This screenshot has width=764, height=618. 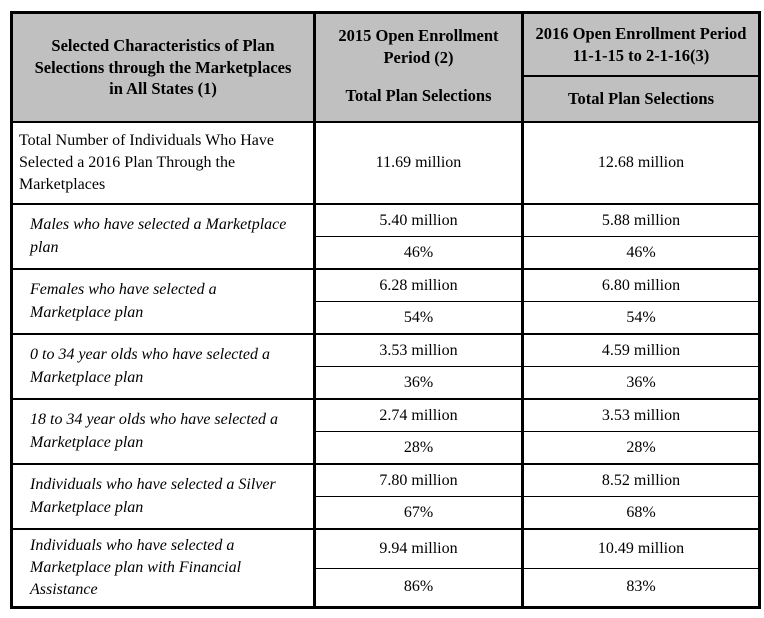 What do you see at coordinates (640, 447) in the screenshot?
I see `value-2016-percent: 28%` at bounding box center [640, 447].